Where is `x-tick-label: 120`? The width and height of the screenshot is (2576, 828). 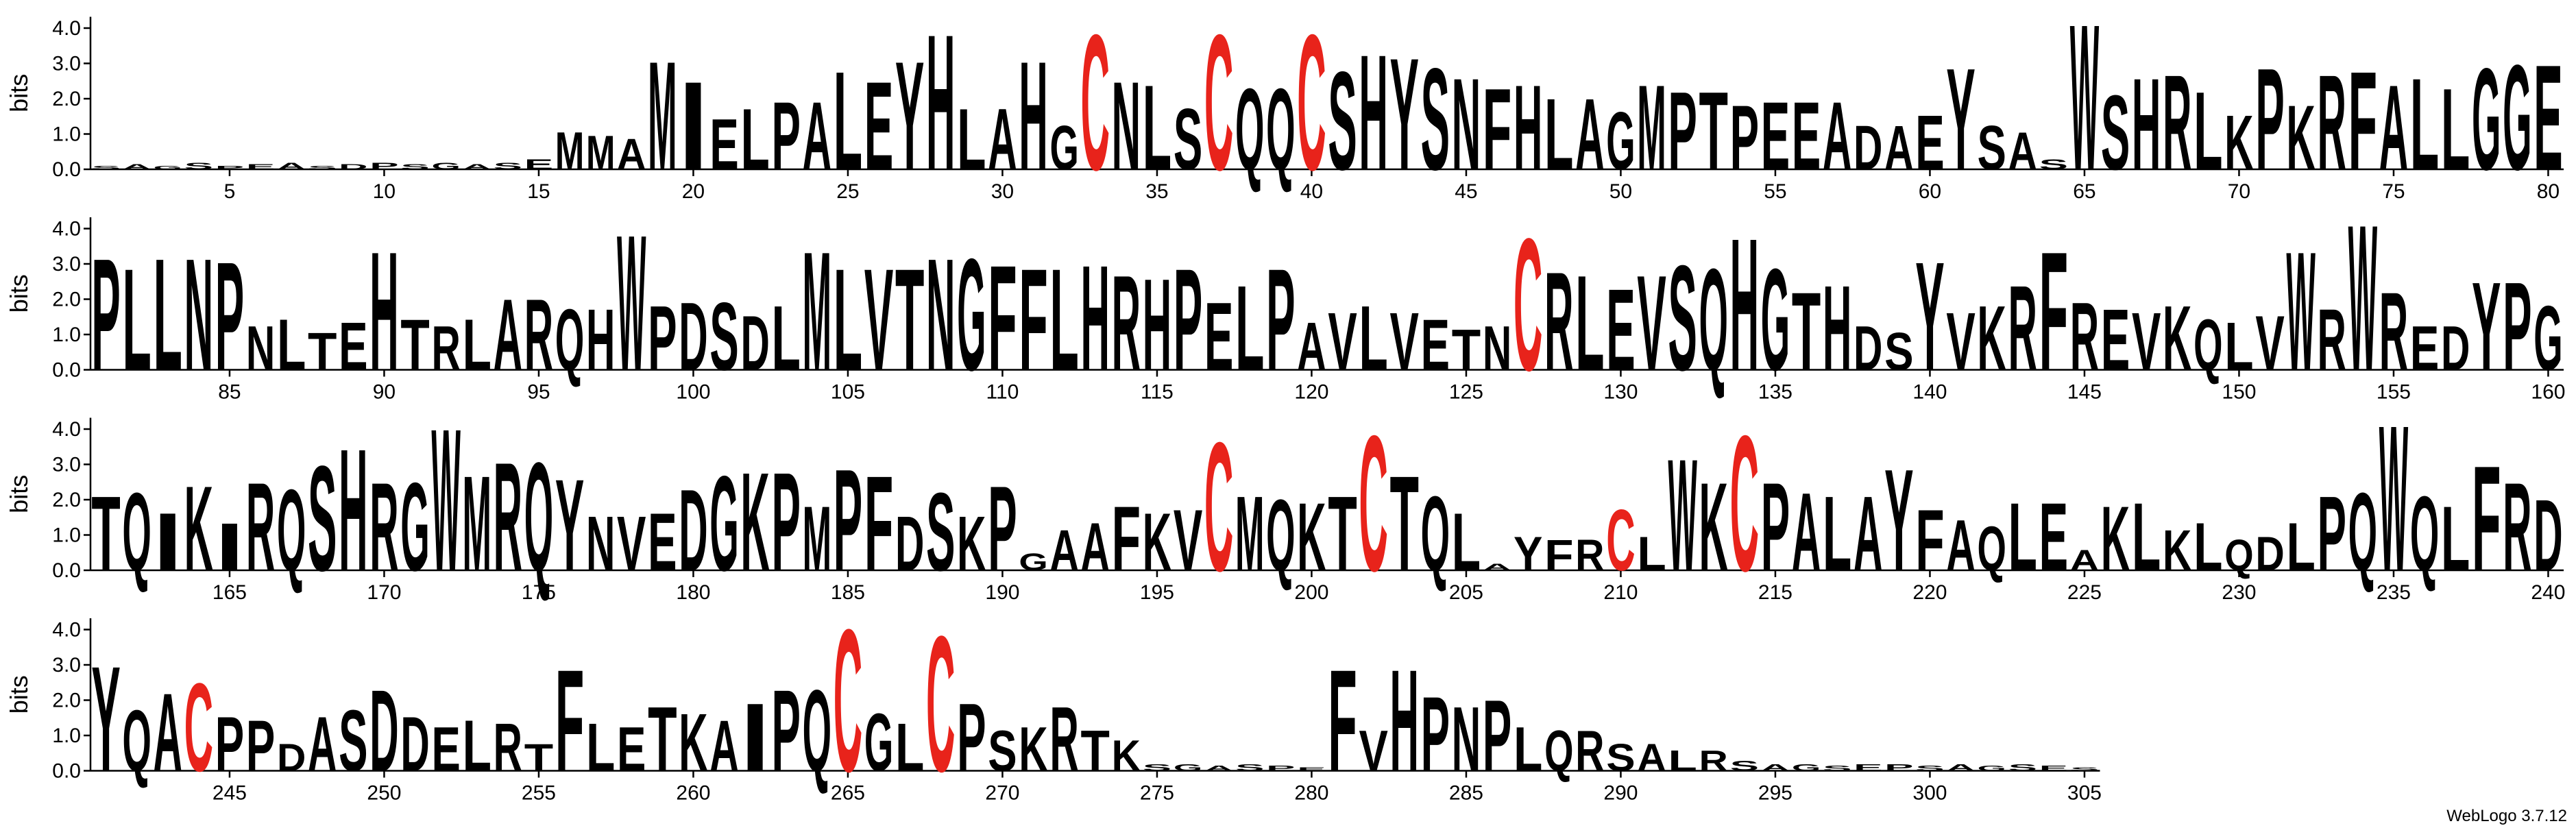
x-tick-label: 120 is located at coordinates (1311, 392).